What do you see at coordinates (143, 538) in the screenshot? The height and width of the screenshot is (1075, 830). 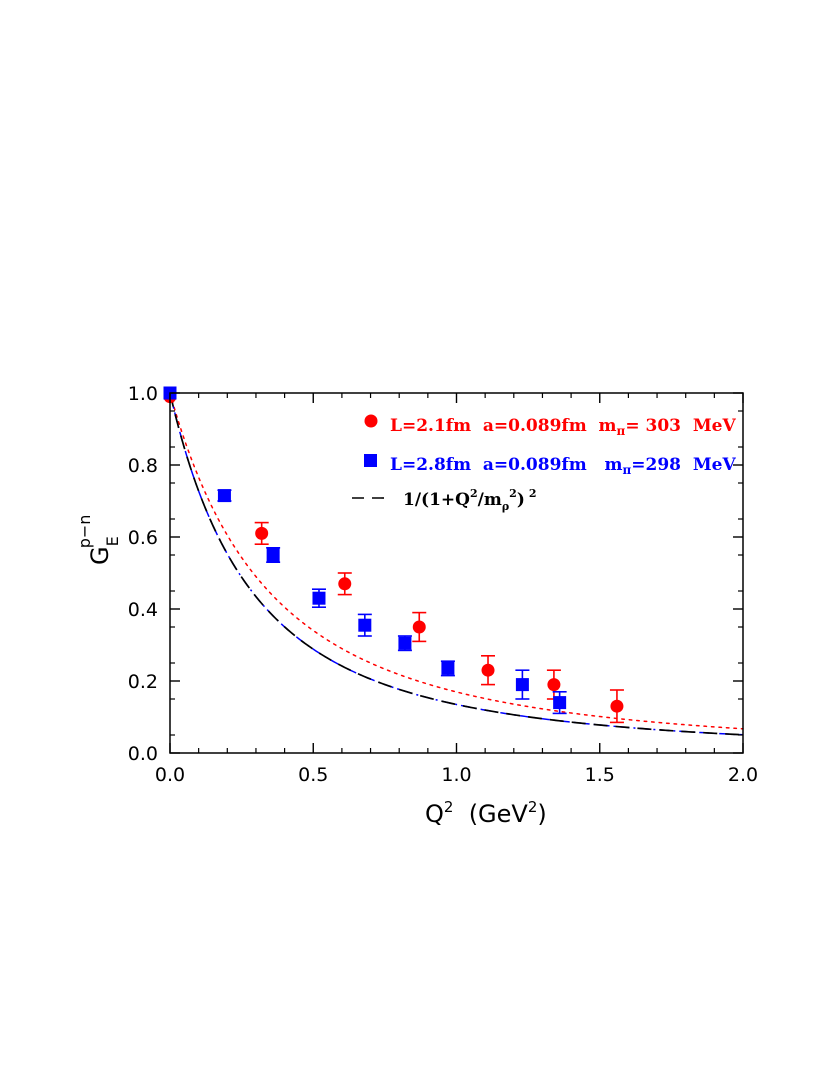 I see `y-tick-label: 0.6` at bounding box center [143, 538].